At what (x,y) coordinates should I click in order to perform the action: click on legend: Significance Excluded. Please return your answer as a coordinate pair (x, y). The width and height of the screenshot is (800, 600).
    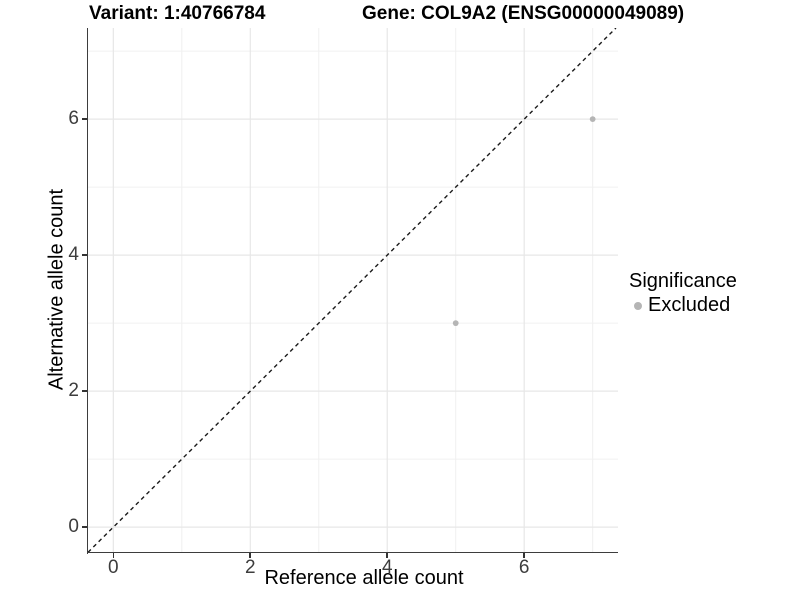
    Looking at the image, I should click on (683, 293).